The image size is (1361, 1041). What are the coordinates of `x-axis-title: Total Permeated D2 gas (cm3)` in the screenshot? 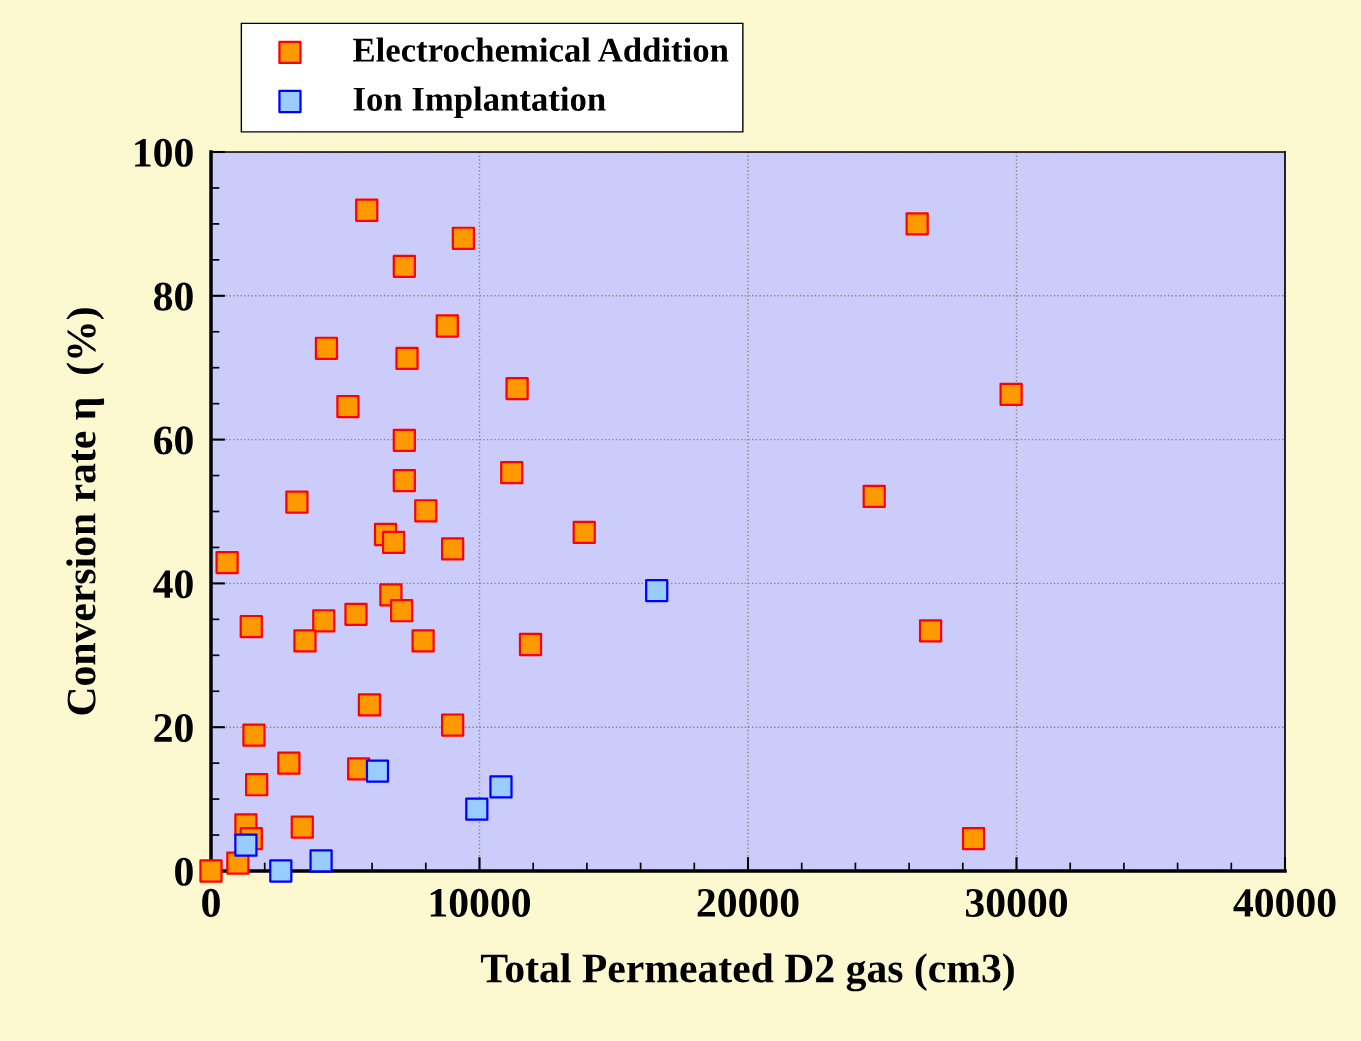 It's located at (747, 972).